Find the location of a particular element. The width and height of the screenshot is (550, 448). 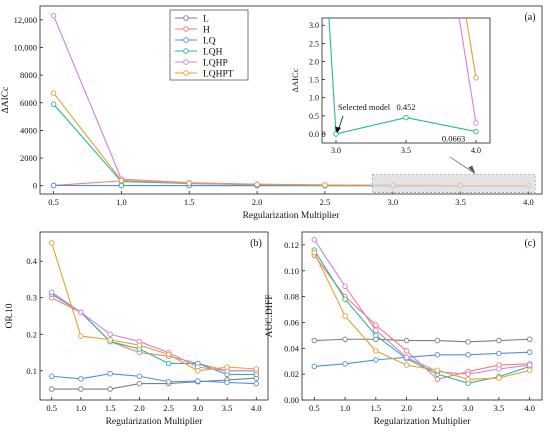

annotation-value-zero: 0 is located at coordinates (324, 134).